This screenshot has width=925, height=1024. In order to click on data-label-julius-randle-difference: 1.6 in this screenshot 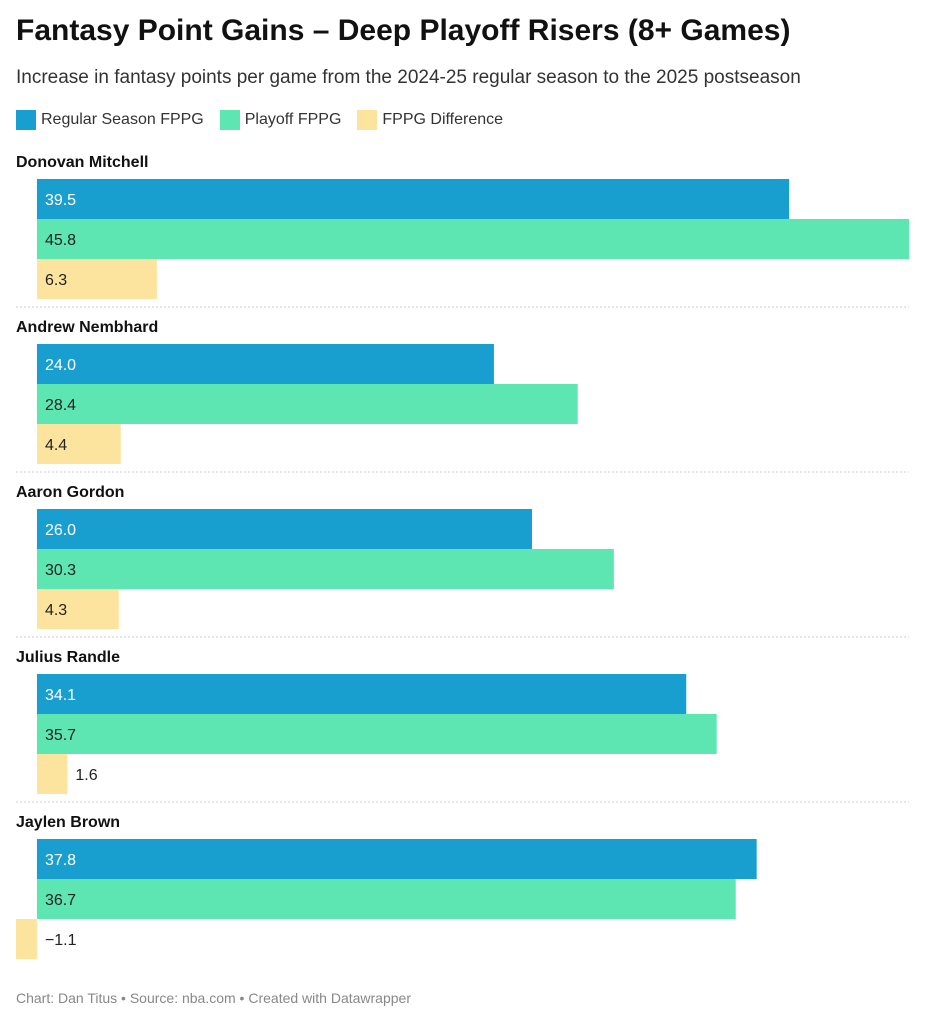, I will do `click(86, 775)`.